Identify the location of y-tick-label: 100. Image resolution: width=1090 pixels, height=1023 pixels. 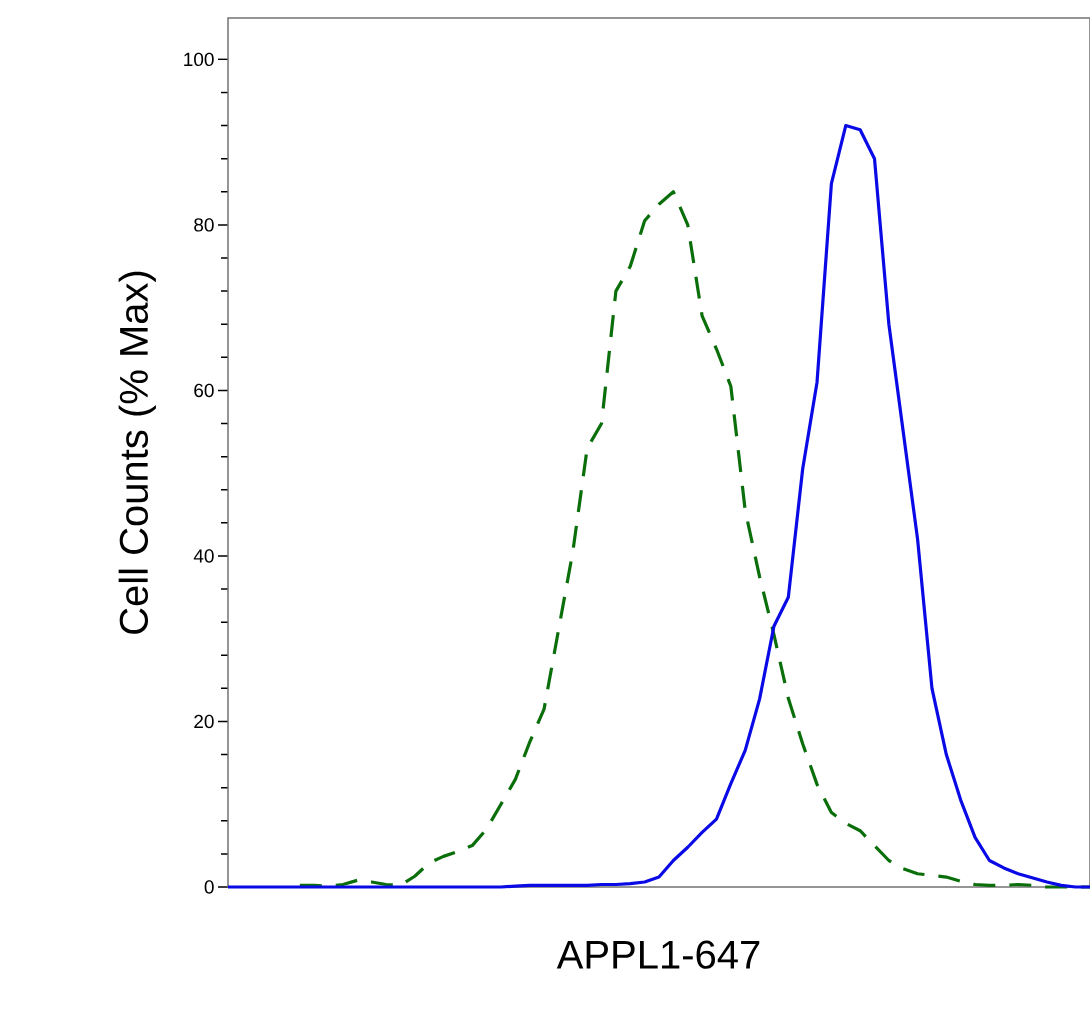
(199, 59).